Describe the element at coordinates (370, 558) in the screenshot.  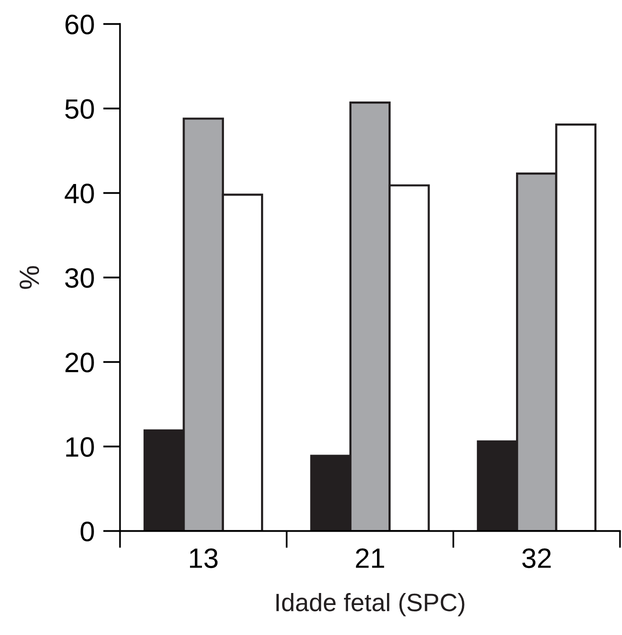
I see `x-tick-label: 21` at that location.